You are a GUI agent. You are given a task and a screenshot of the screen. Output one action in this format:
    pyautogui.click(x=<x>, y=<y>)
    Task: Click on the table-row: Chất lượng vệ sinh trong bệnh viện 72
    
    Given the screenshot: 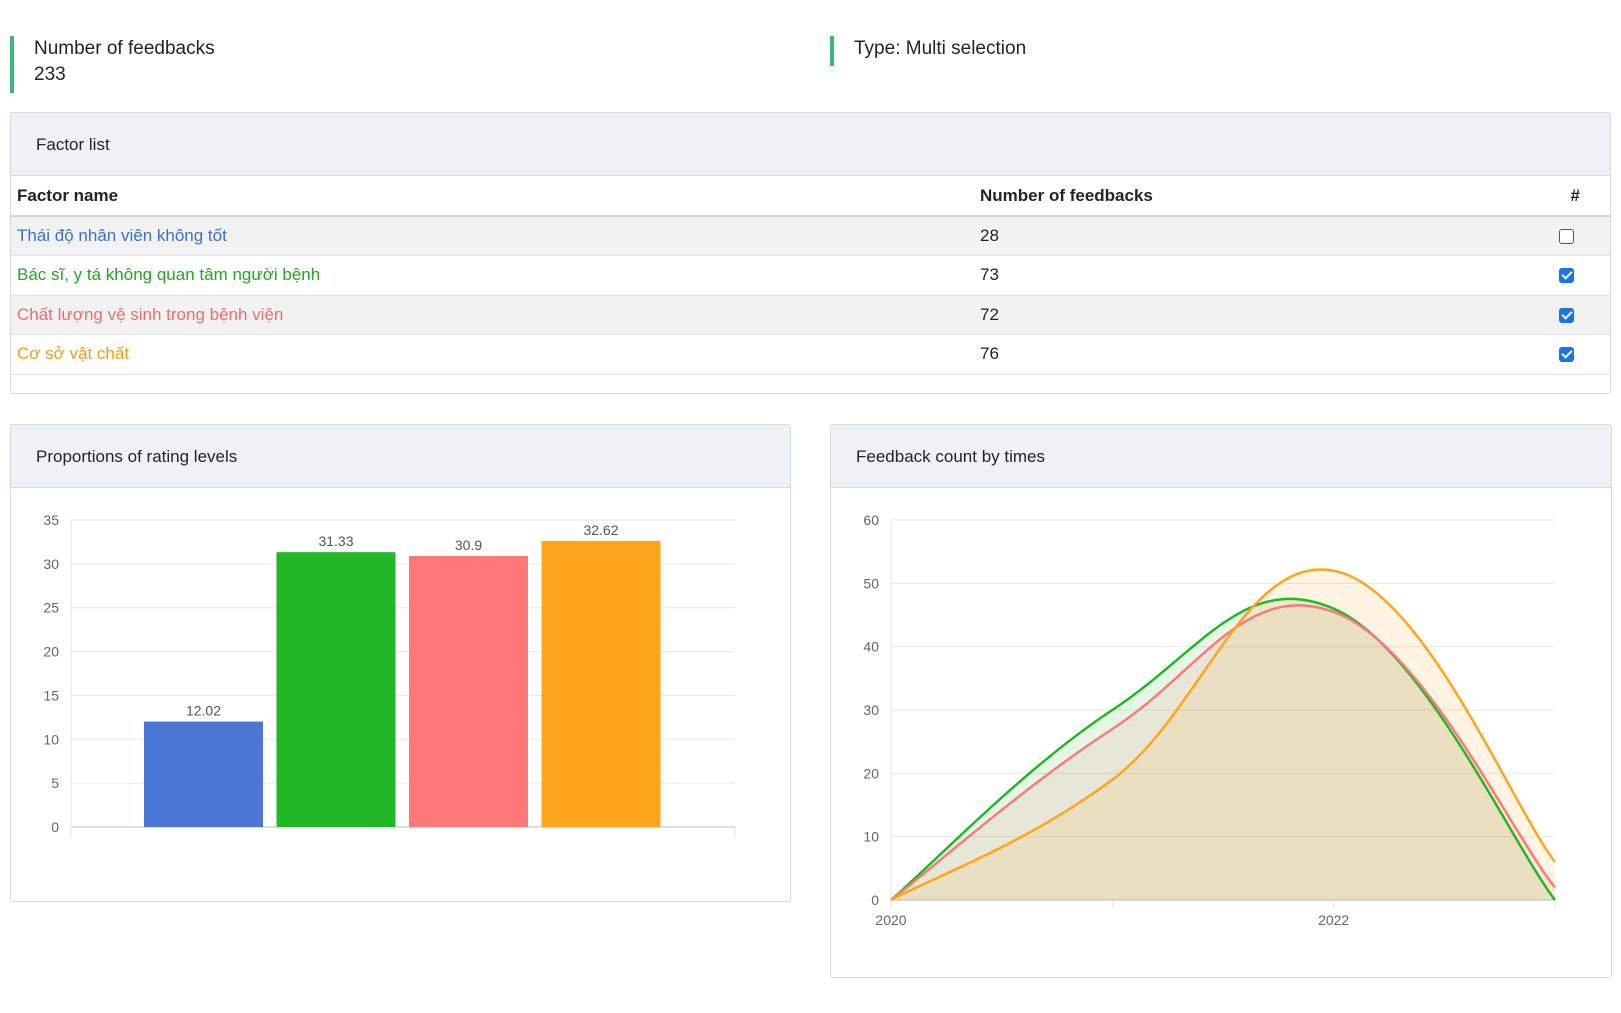 What is the action you would take?
    pyautogui.click(x=810, y=315)
    